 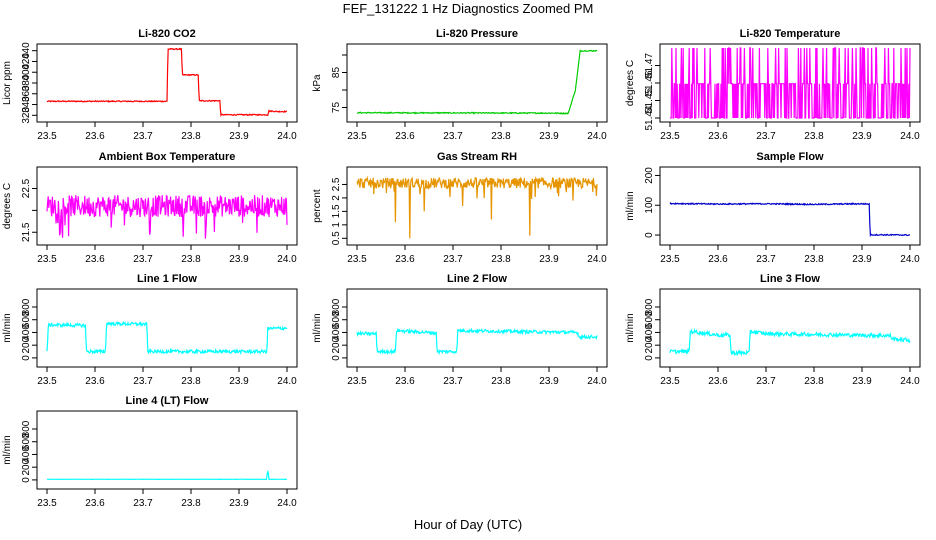 What do you see at coordinates (649, 100) in the screenshot?
I see `y-tick-label: 51.45` at bounding box center [649, 100].